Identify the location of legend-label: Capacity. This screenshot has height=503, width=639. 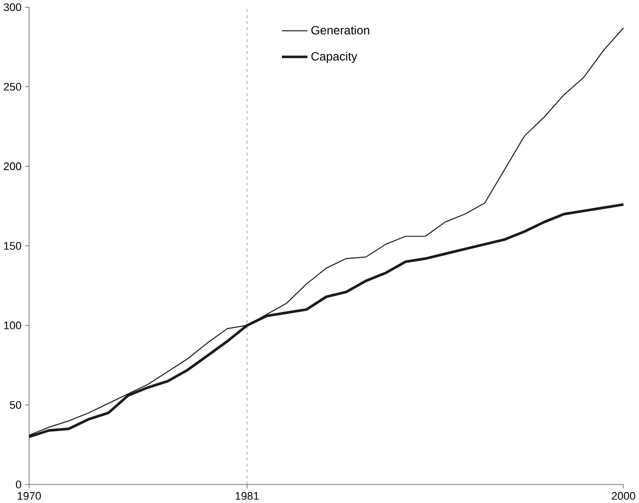
(334, 57).